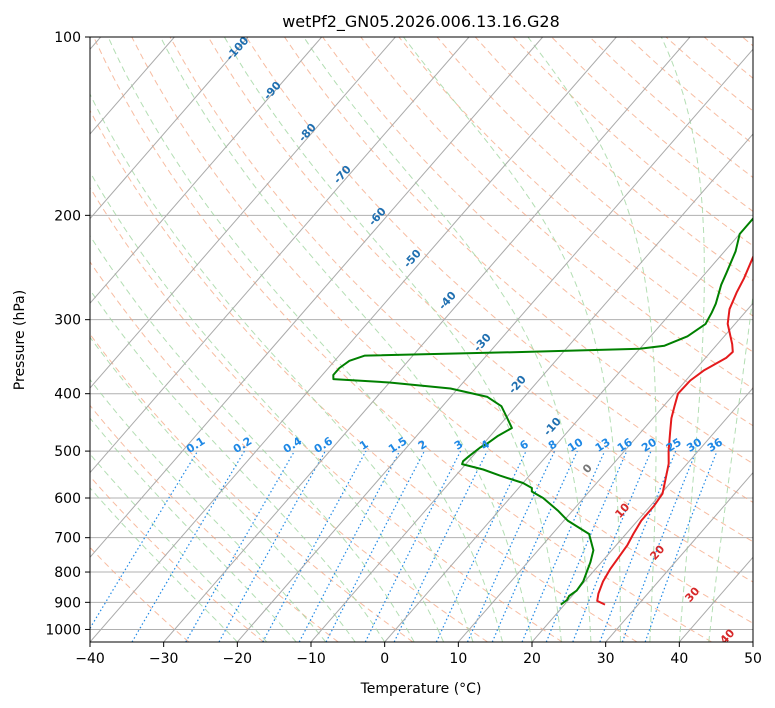 The height and width of the screenshot is (708, 775). I want to click on chart-title: wetPf2_GN05.2026.006.13.16.G28, so click(421, 22).